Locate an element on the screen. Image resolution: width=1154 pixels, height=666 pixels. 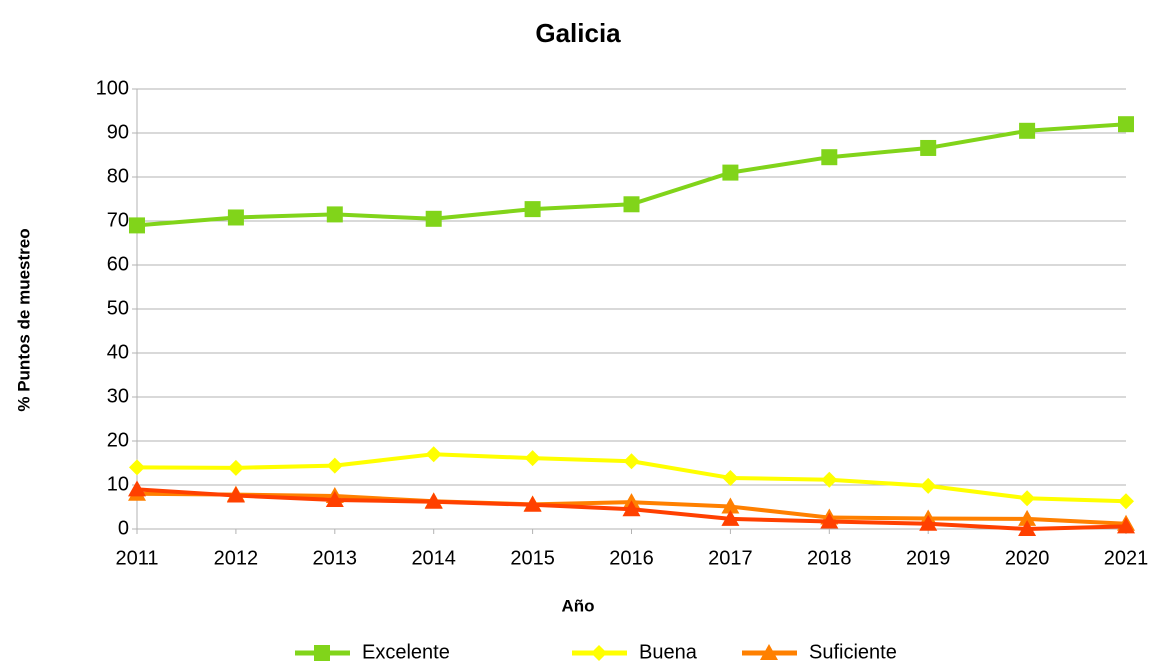
y-tick-label: 0 is located at coordinates (123, 528).